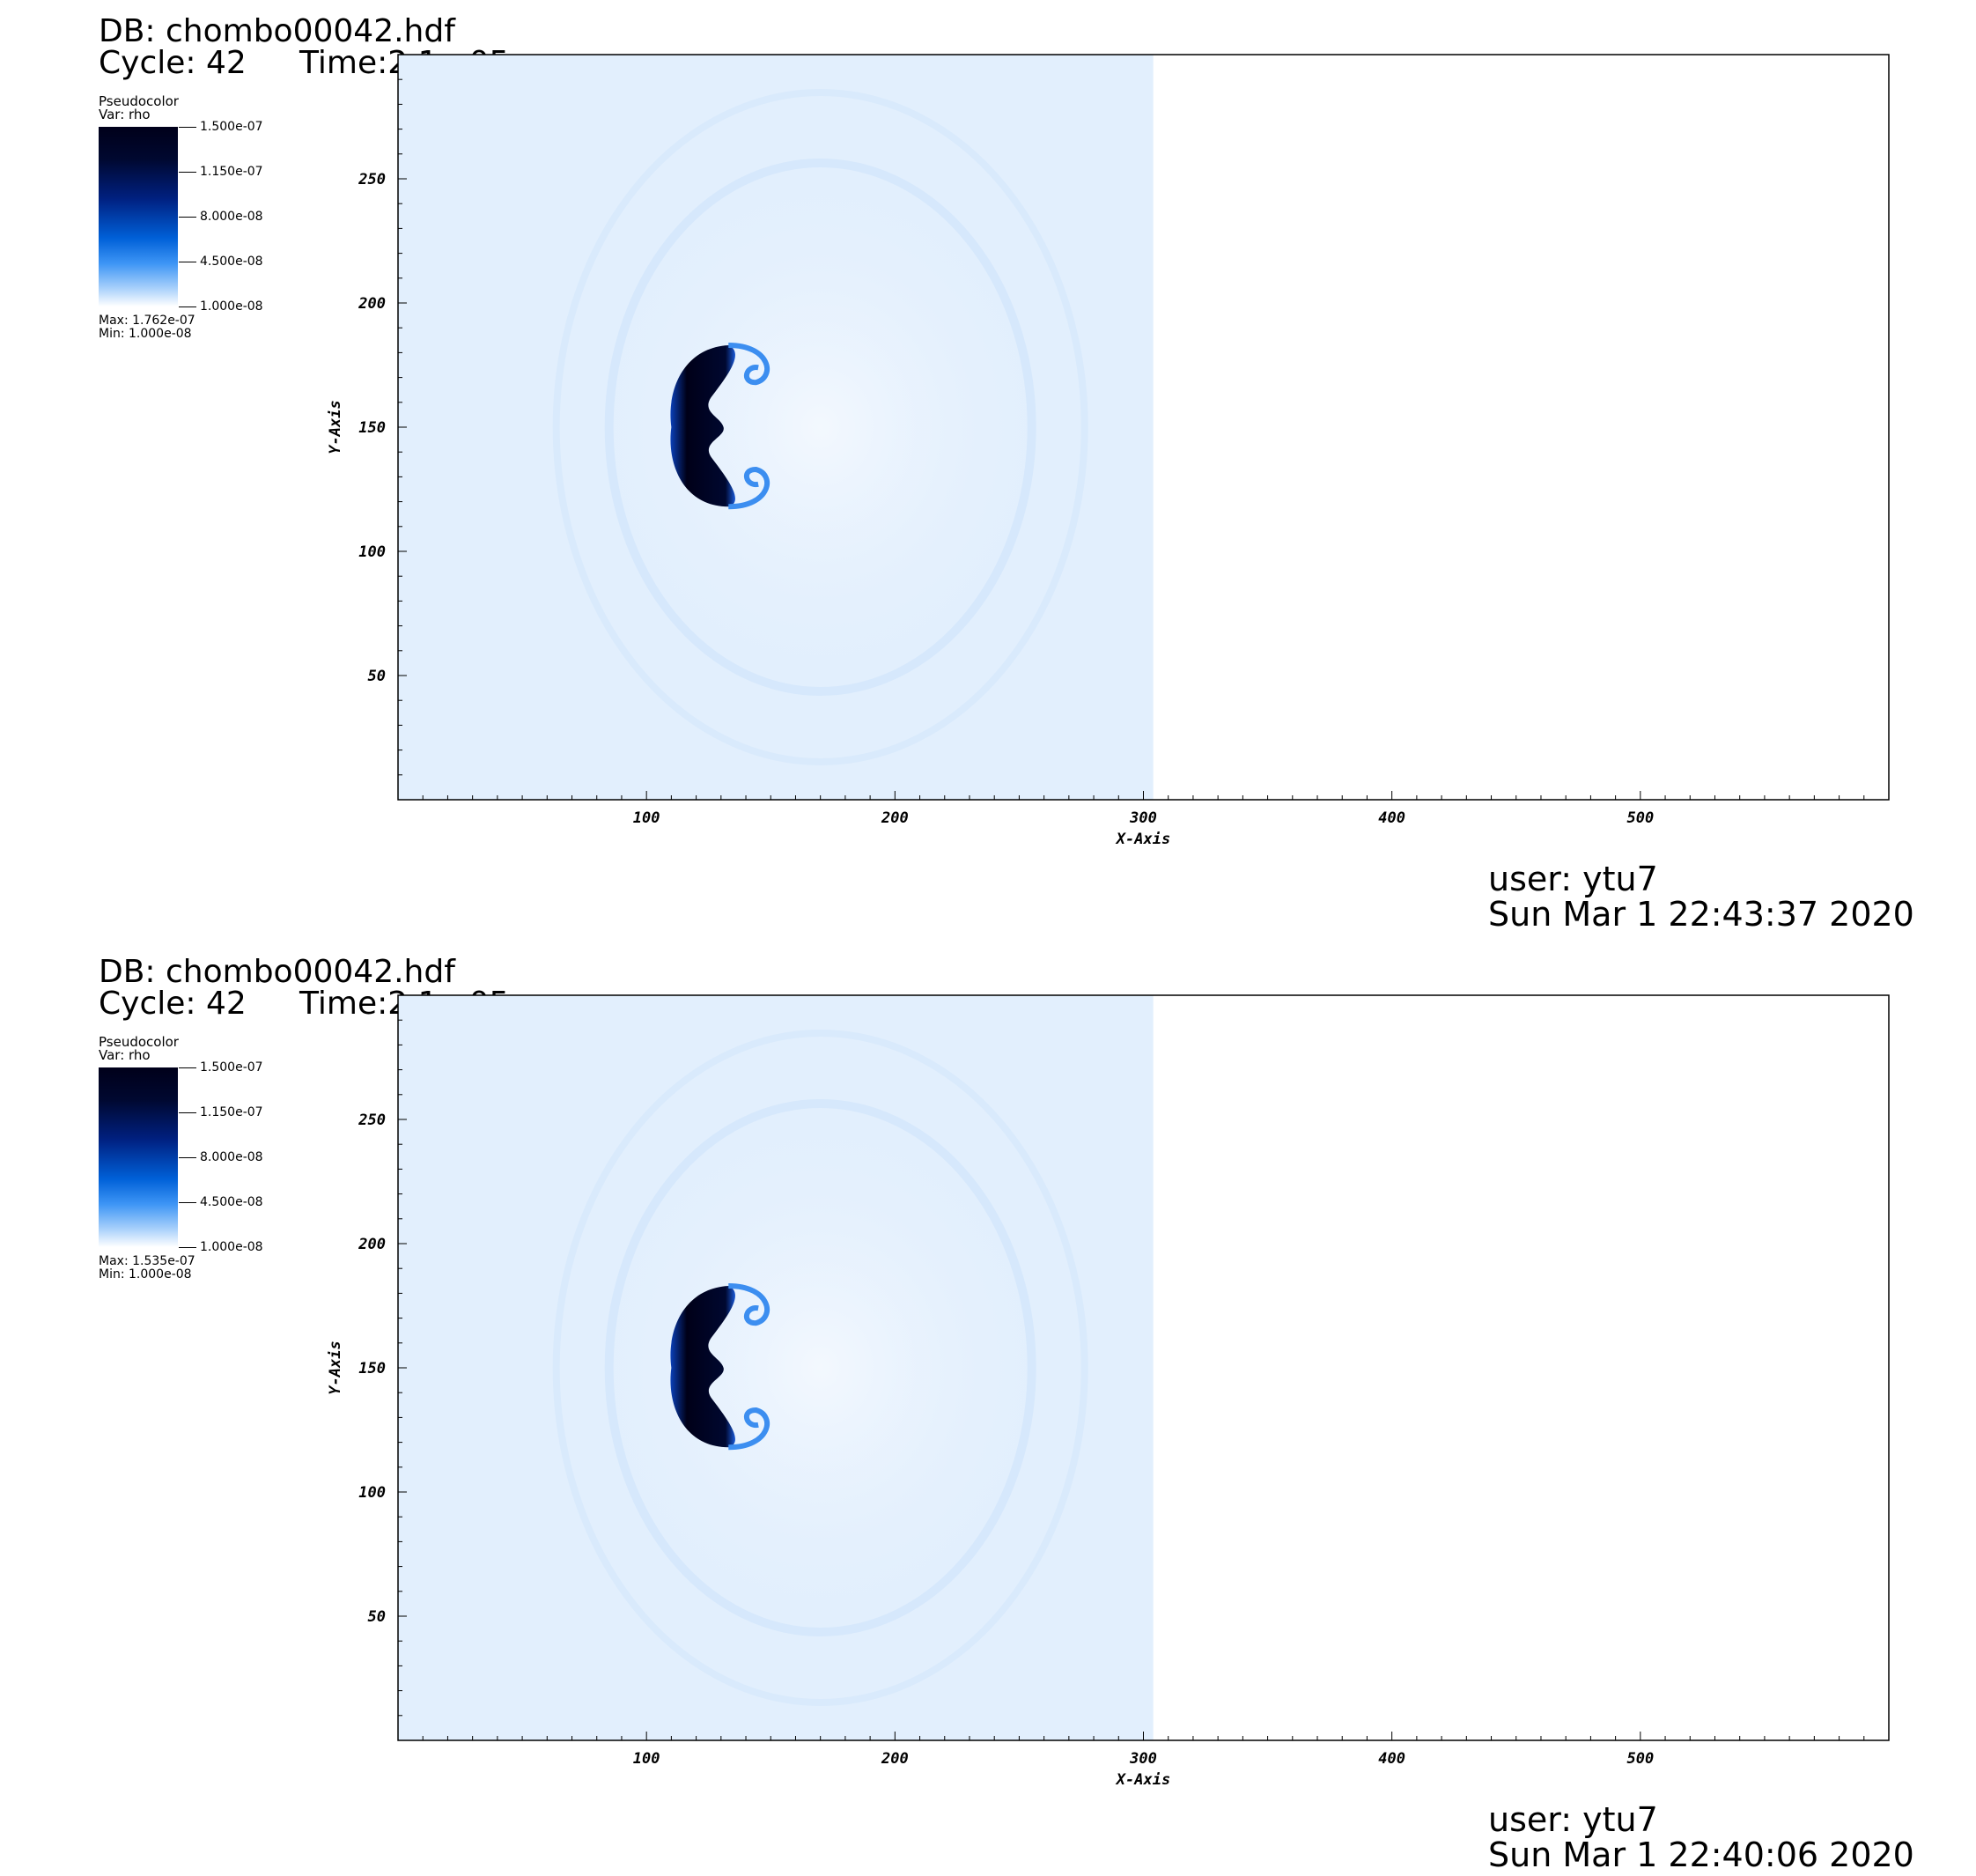 The image size is (1976, 1876). What do you see at coordinates (1701, 1855) in the screenshot?
I see `date-label: Sun Mar 1 22:40:06 2020` at bounding box center [1701, 1855].